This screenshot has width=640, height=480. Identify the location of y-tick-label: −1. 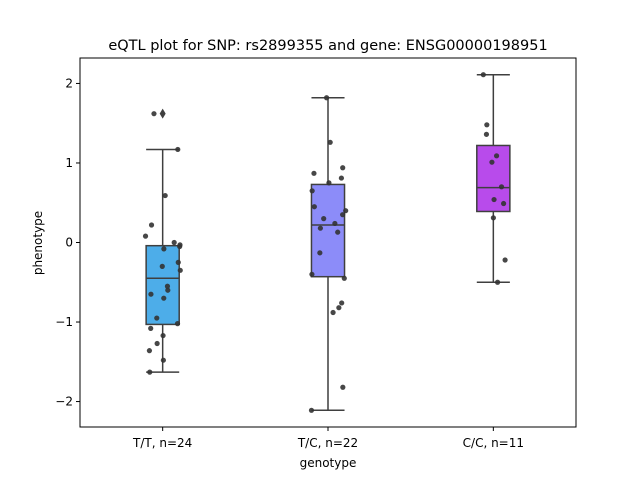
(64, 322).